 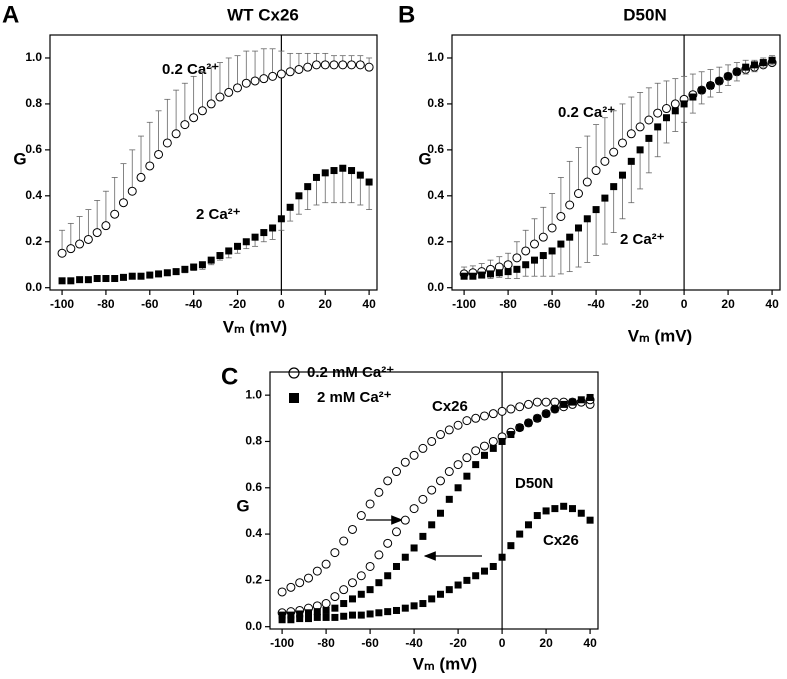 What do you see at coordinates (435, 195) in the screenshot?
I see `y-tick-label: 0.4` at bounding box center [435, 195].